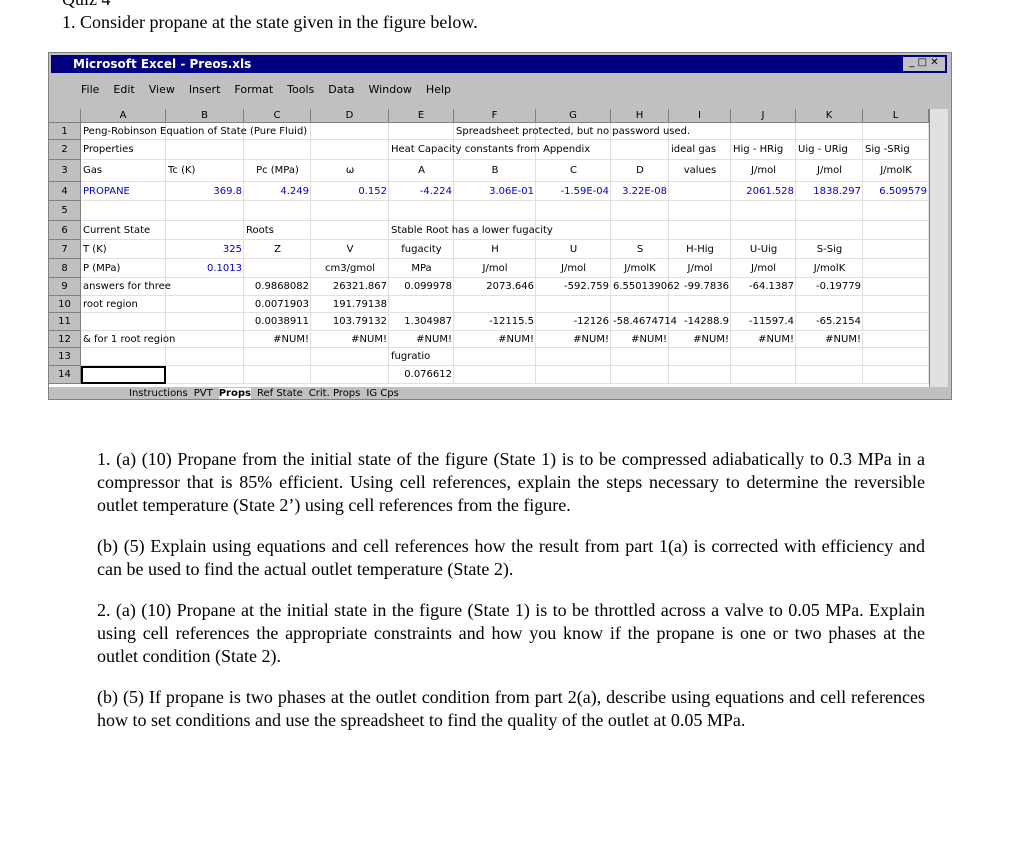 Image resolution: width=1024 pixels, height=850 pixels. Describe the element at coordinates (281, 286) in the screenshot. I see `cell: 0.9868082` at that location.